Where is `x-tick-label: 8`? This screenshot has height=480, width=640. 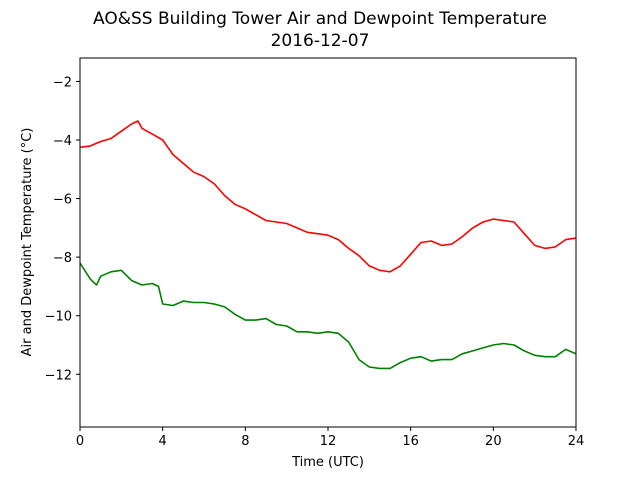
x-tick-label: 8 is located at coordinates (245, 441).